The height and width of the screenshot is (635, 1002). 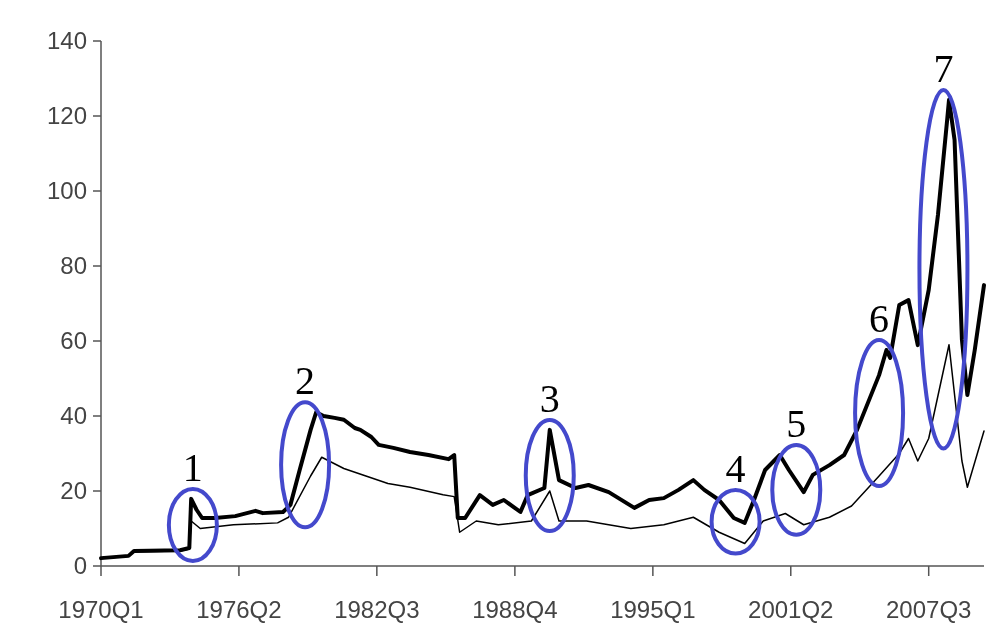 What do you see at coordinates (305, 381) in the screenshot?
I see `annotation: 2` at bounding box center [305, 381].